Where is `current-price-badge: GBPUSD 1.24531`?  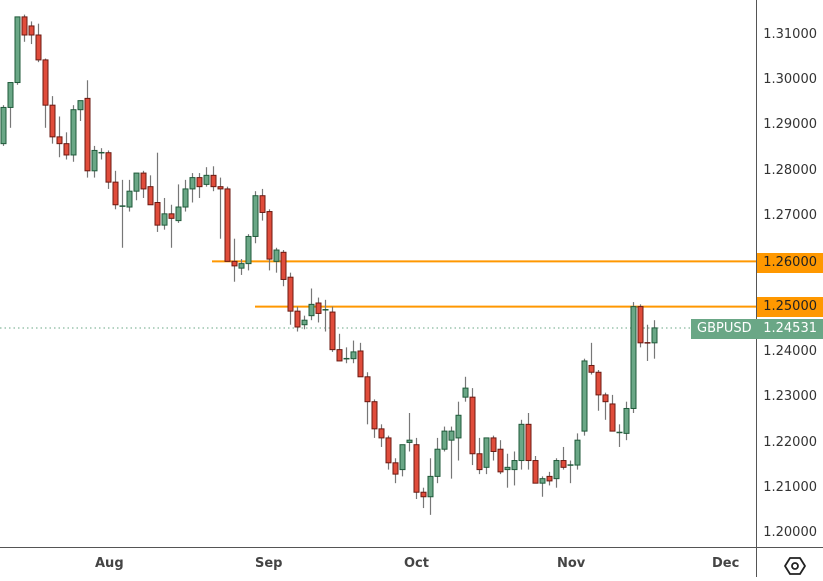
current-price-badge: GBPUSD 1.24531 is located at coordinates (757, 329).